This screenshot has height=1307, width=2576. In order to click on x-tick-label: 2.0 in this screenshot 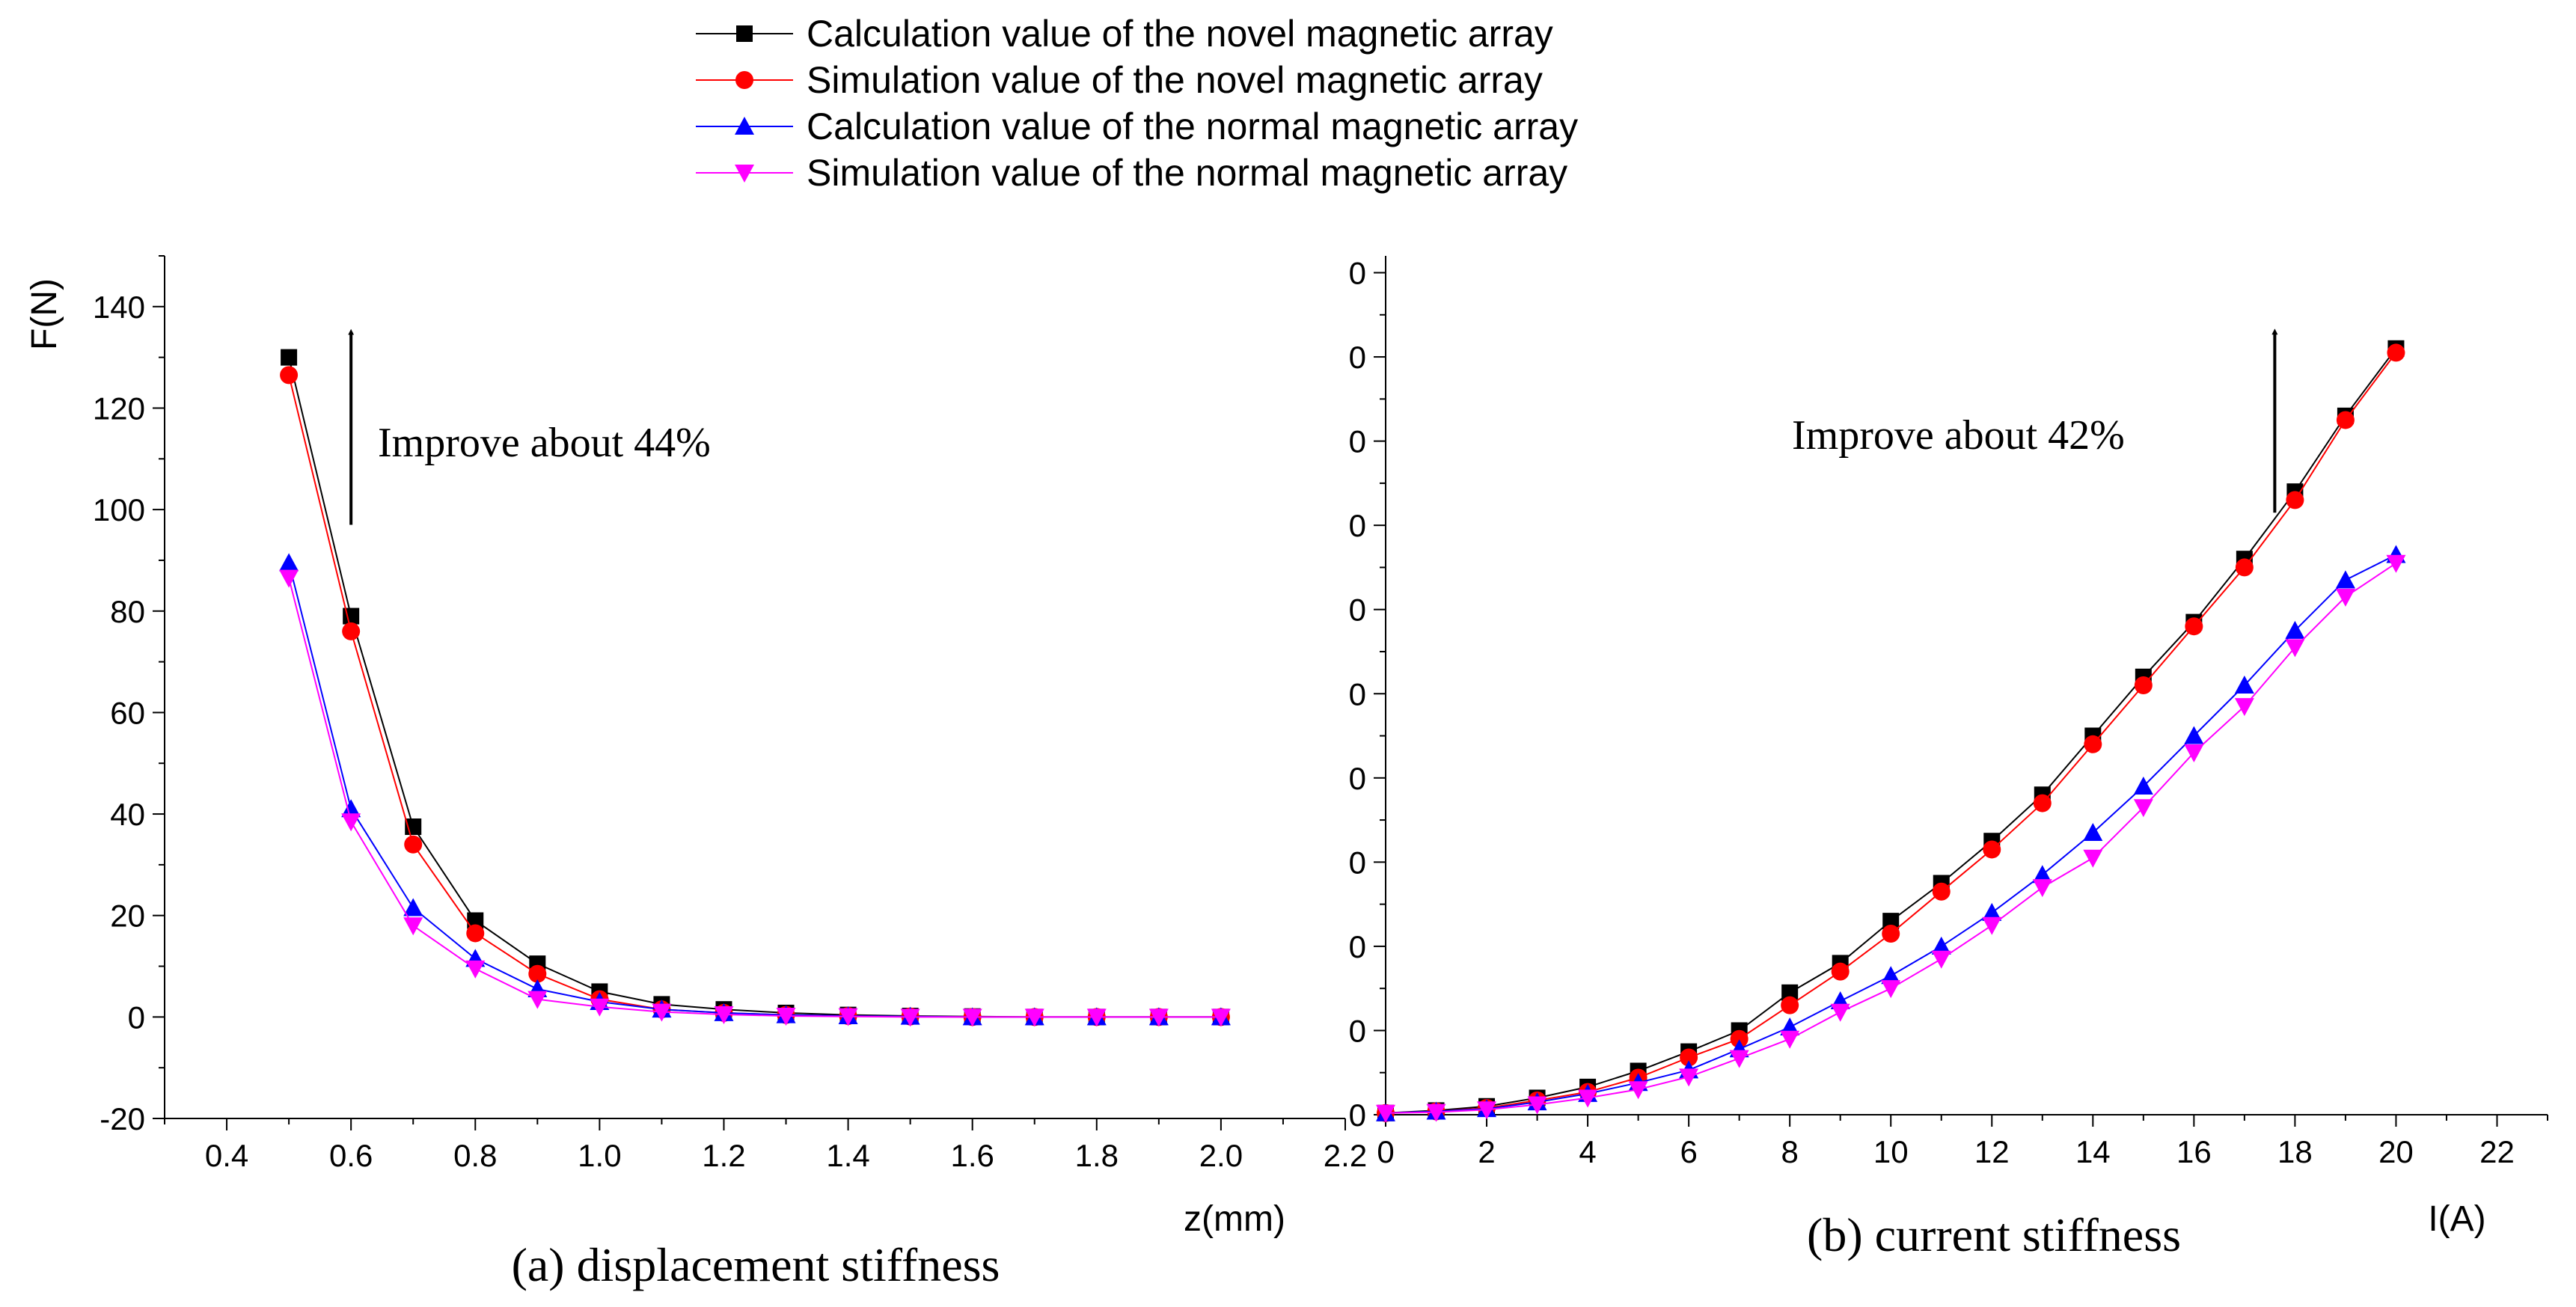, I will do `click(1221, 1155)`.